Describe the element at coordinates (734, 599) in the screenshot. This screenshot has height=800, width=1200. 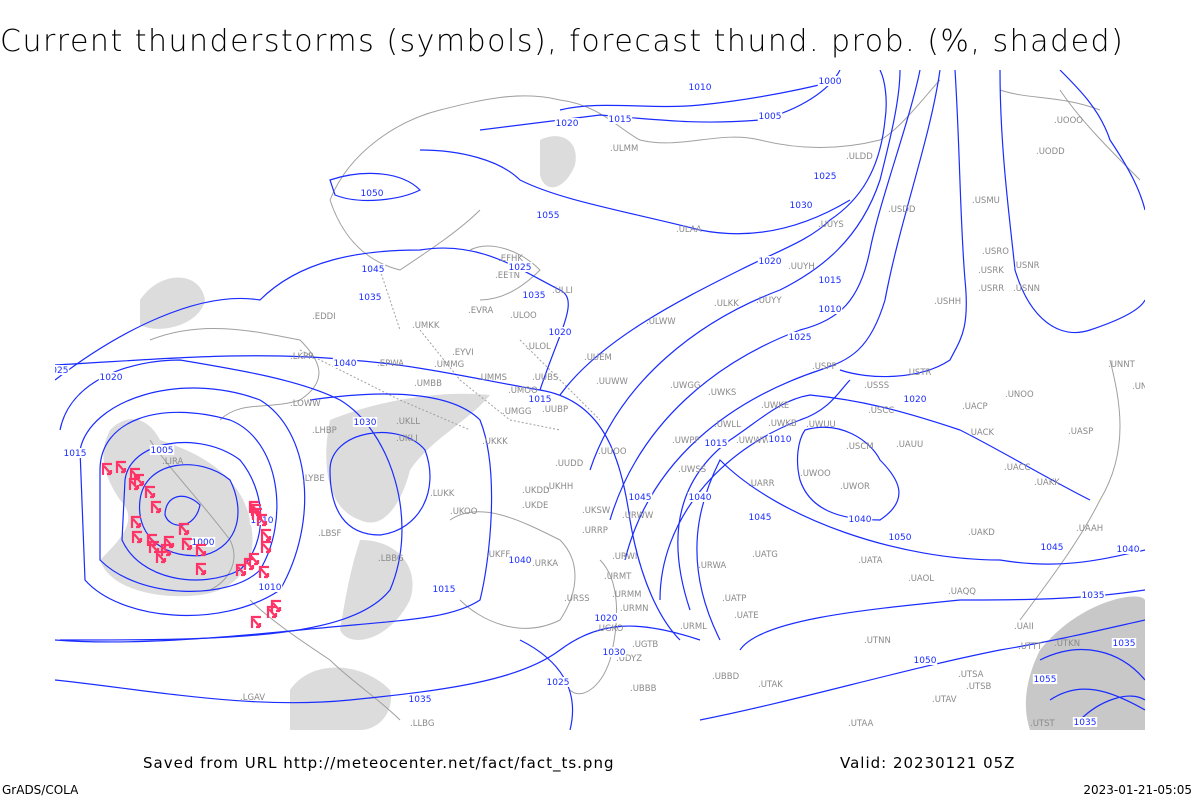
I see `station-label: .UATP` at that location.